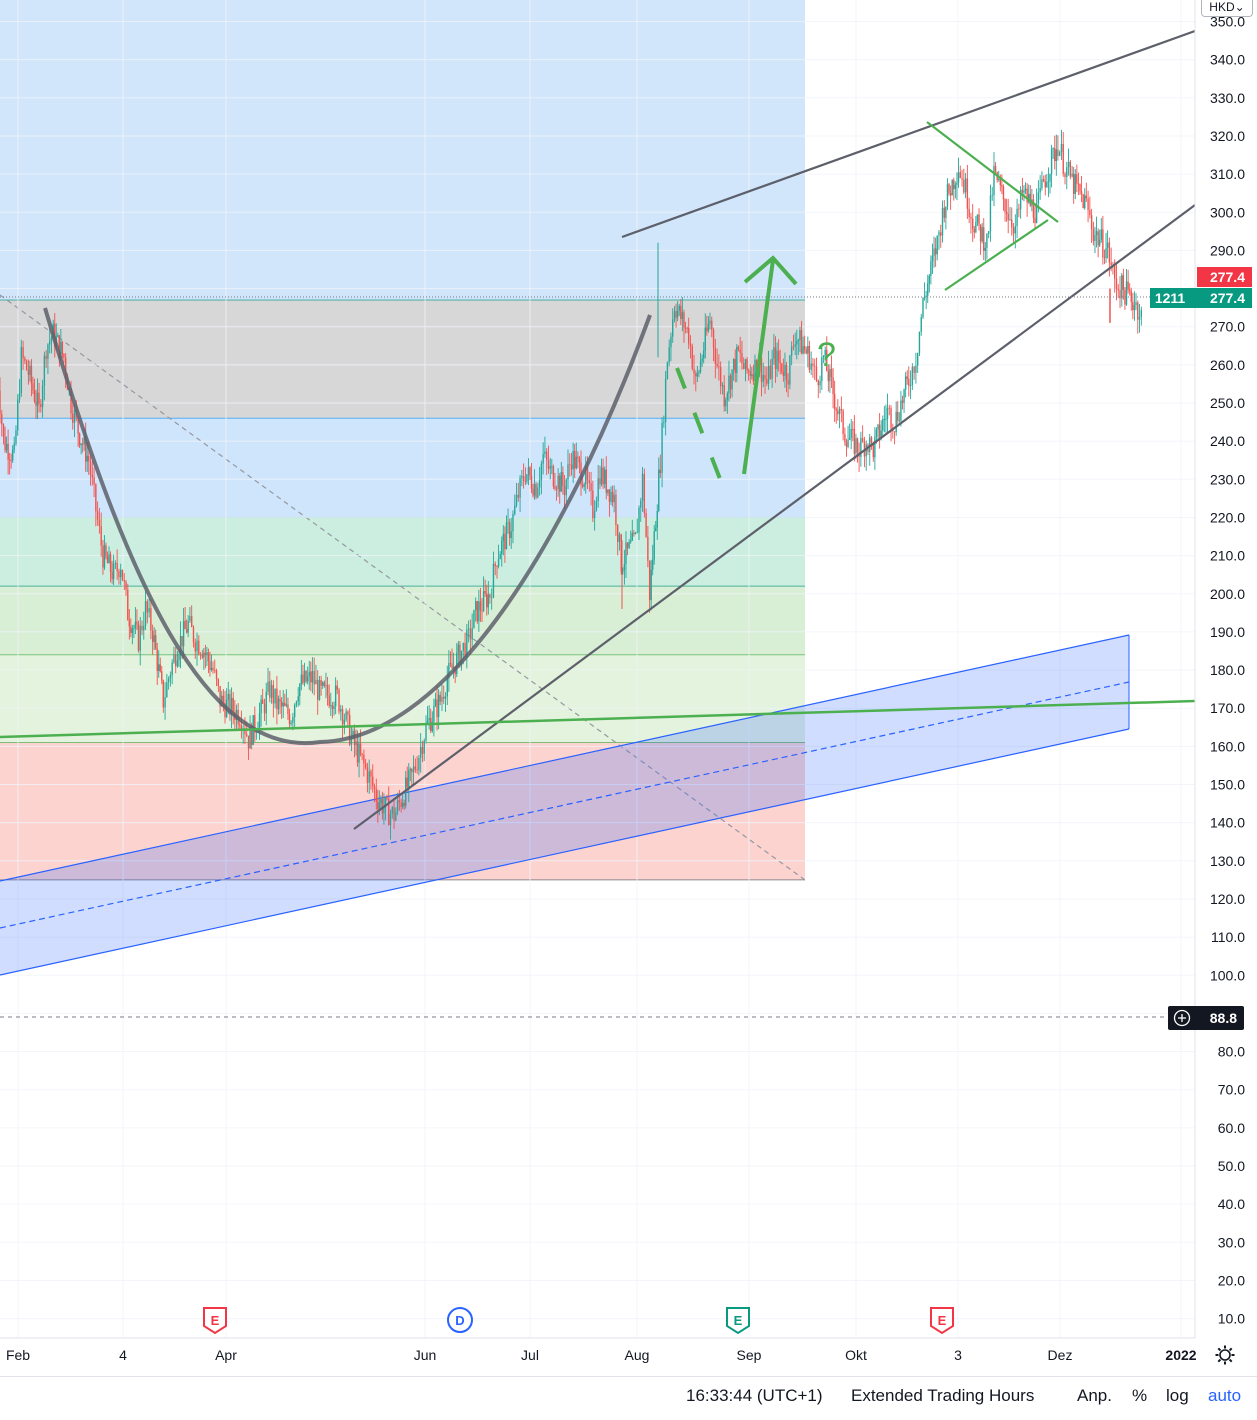  Describe the element at coordinates (1060, 1355) in the screenshot. I see `time-tick-label: Dez` at that location.